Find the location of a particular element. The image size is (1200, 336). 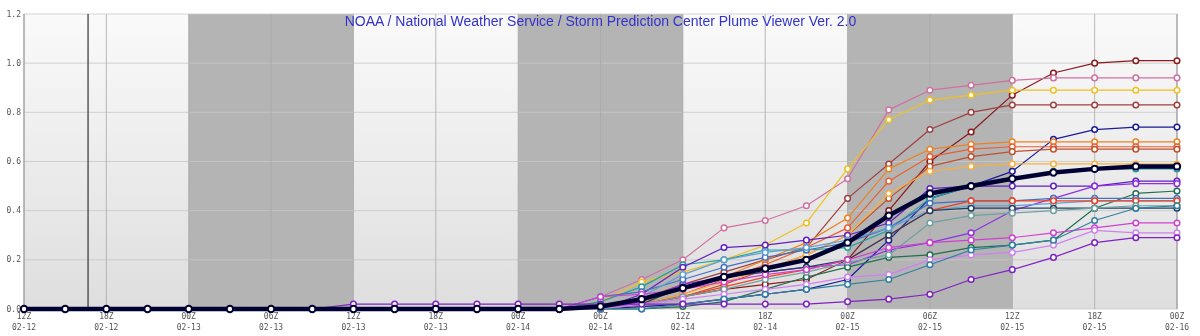

y-tick-label: 1.0 is located at coordinates (14, 63).